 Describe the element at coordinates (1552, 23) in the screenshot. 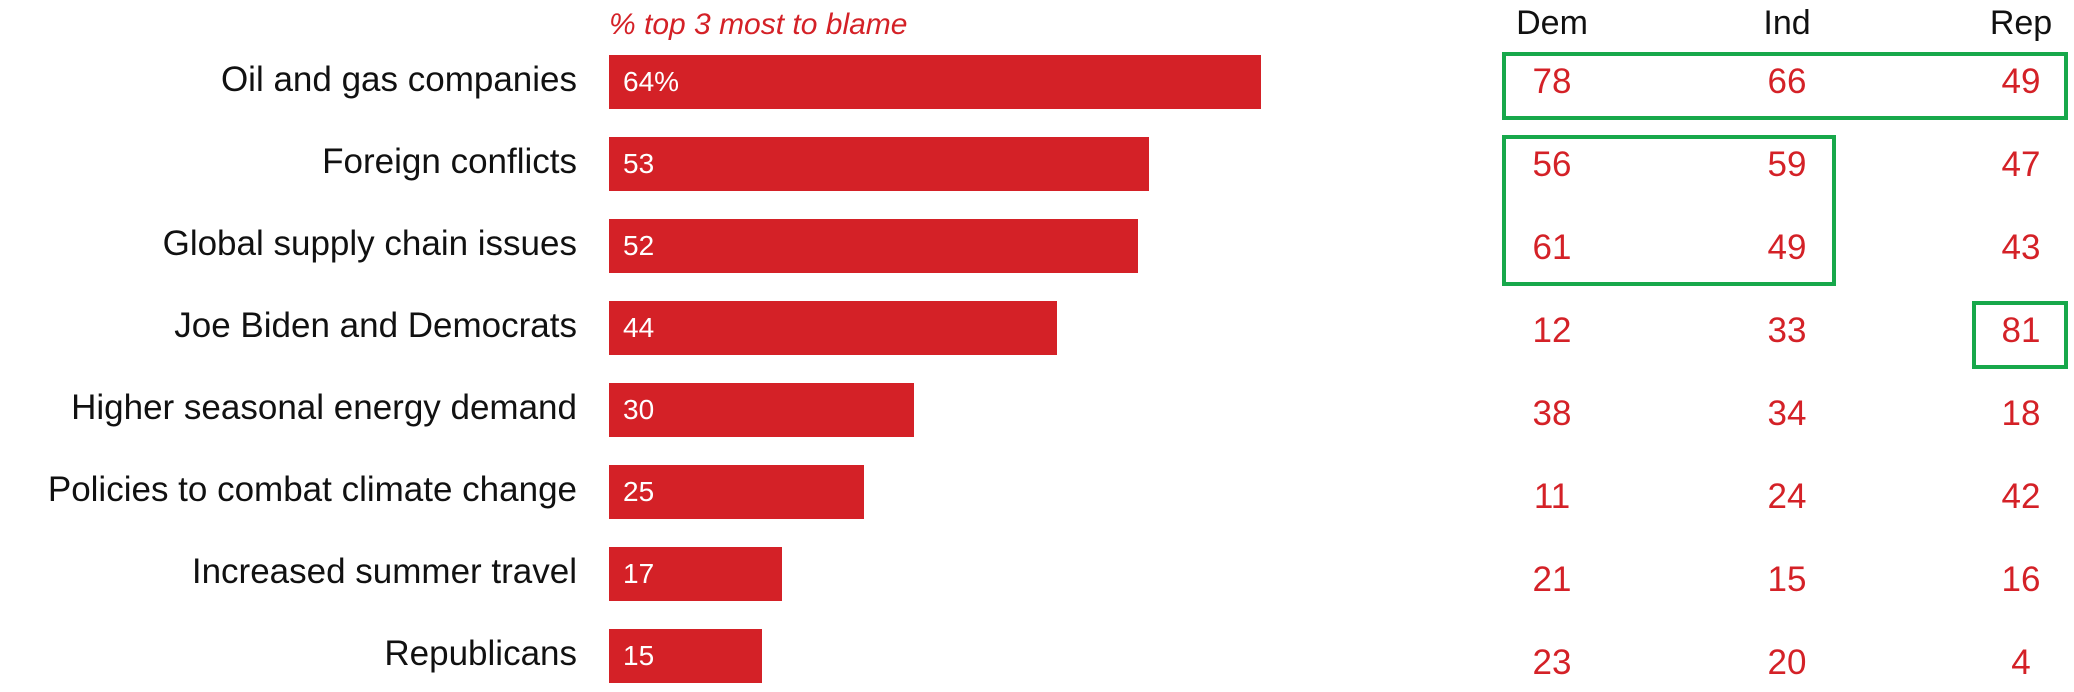

I see `column-header: Dem` at that location.